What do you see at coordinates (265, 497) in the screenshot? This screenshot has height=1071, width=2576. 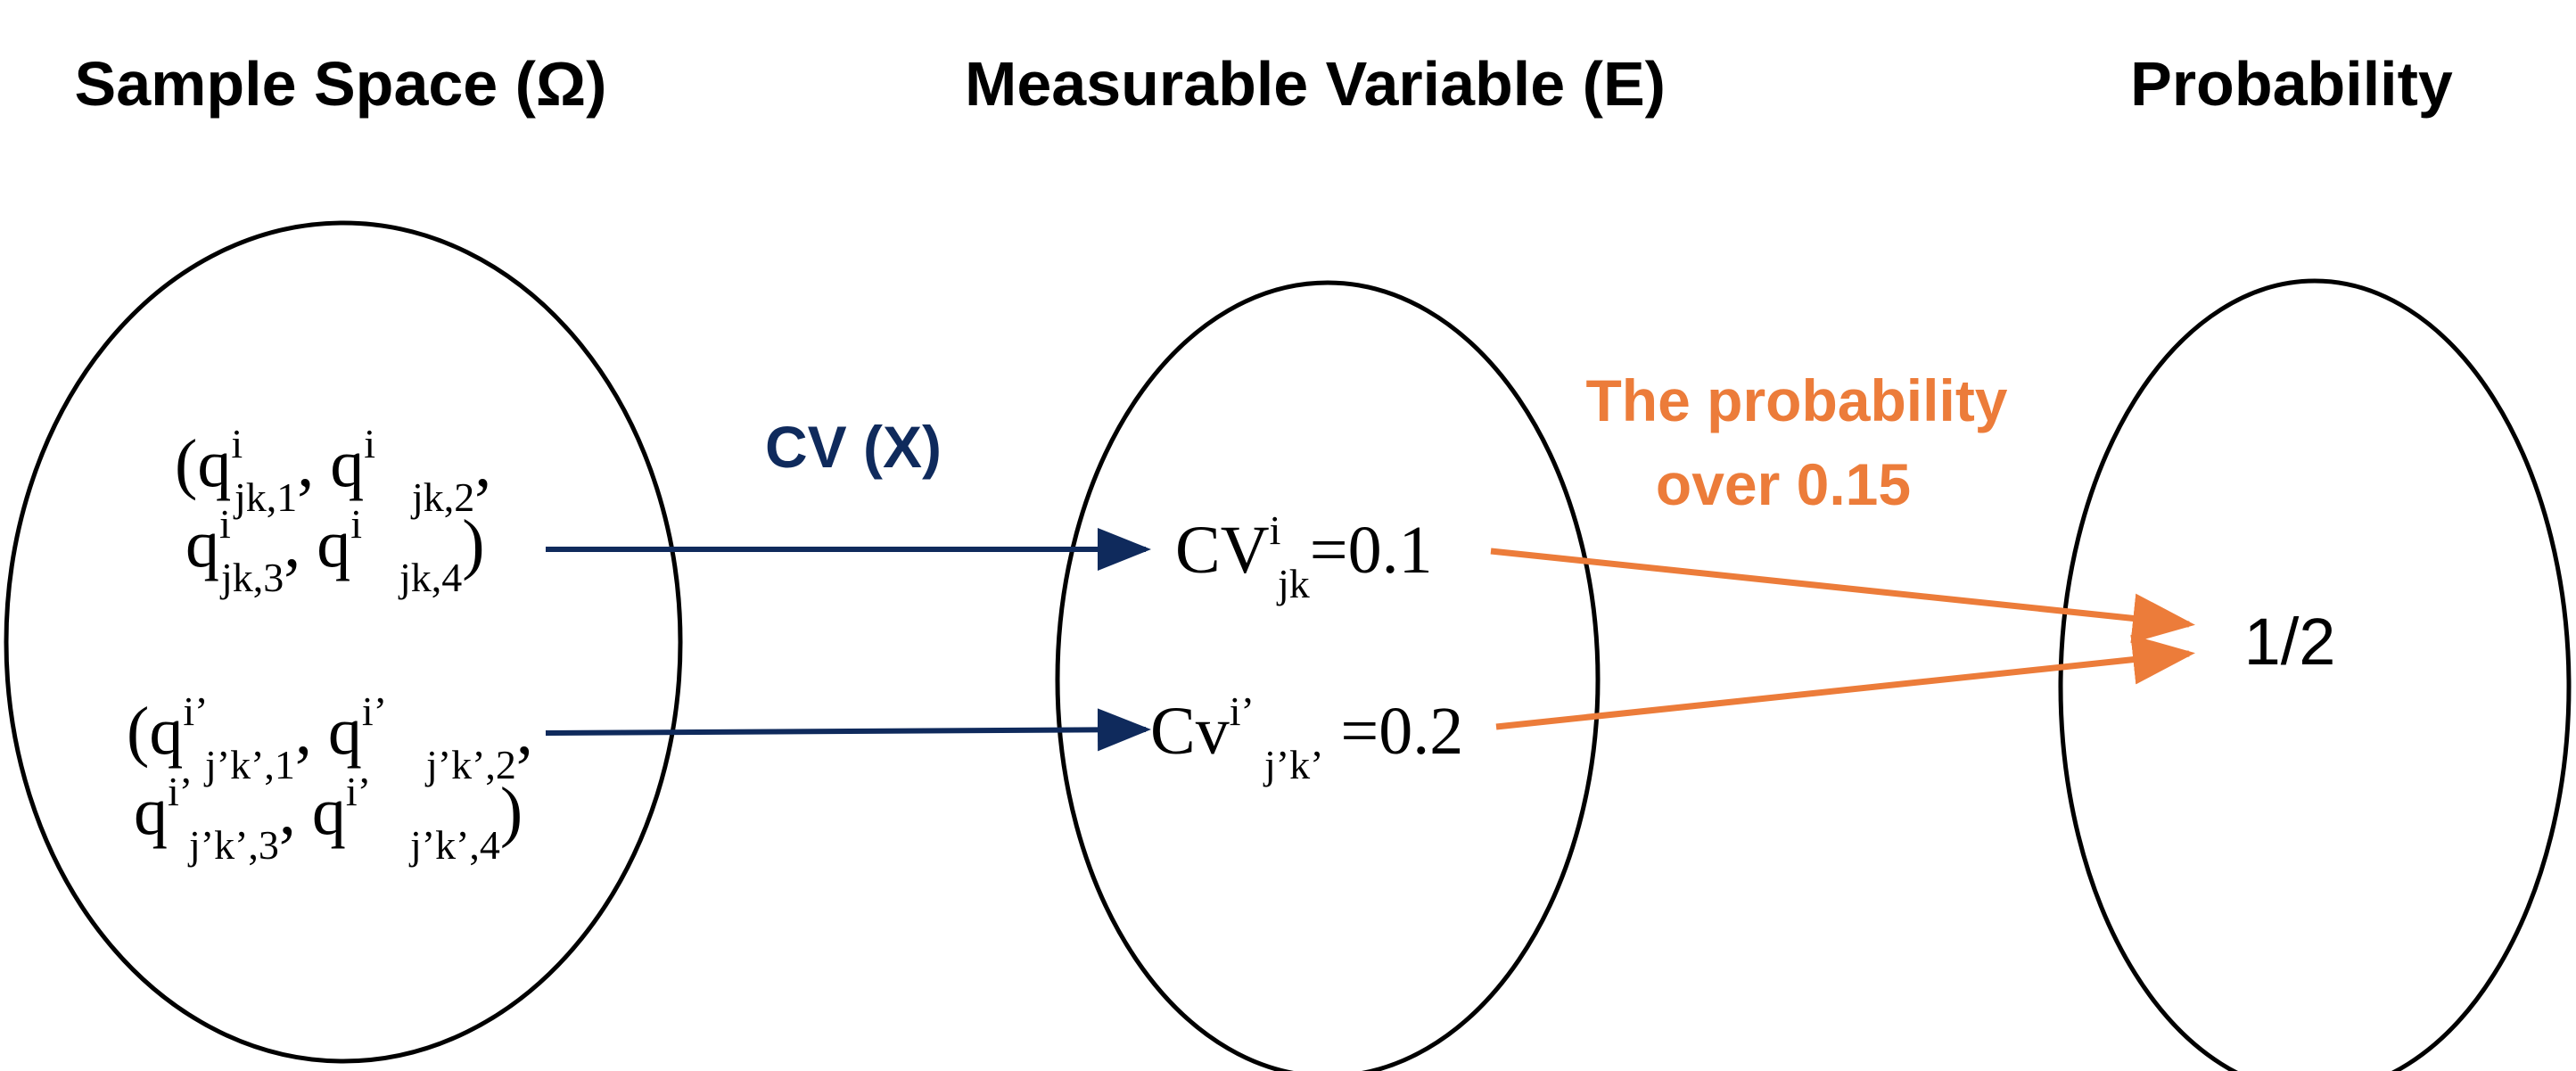 I see `subscript: jk,1` at bounding box center [265, 497].